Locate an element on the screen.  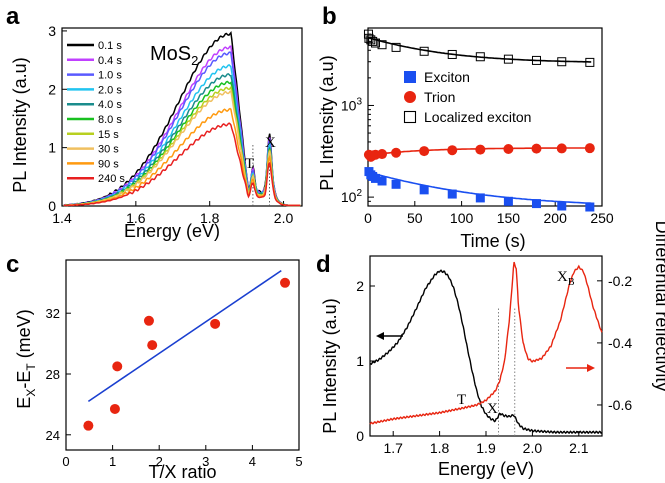
panel-letter-d: d is located at coordinates (323, 264).